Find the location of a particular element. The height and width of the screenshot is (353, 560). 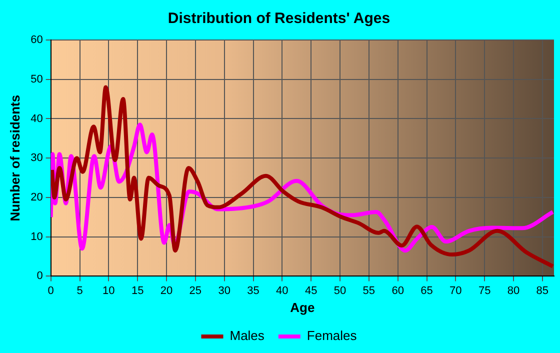

legend-label: Females is located at coordinates (332, 336).